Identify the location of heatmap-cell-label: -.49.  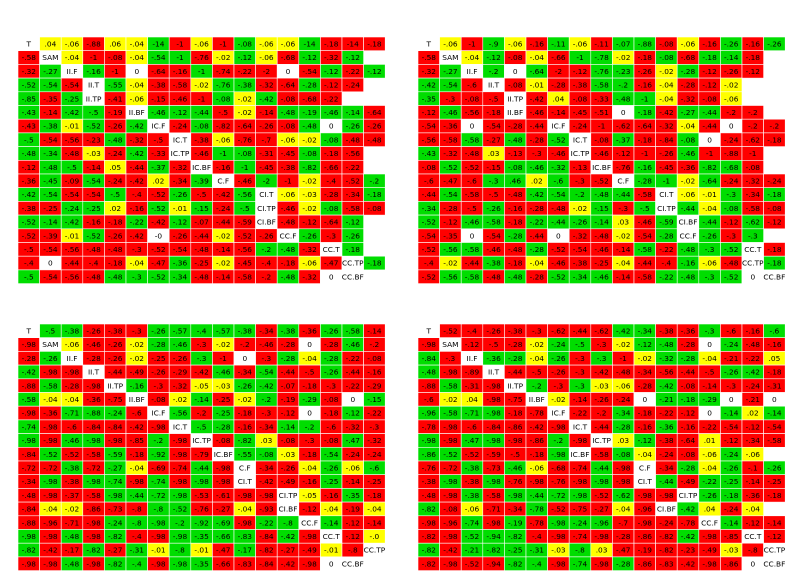
(688, 481).